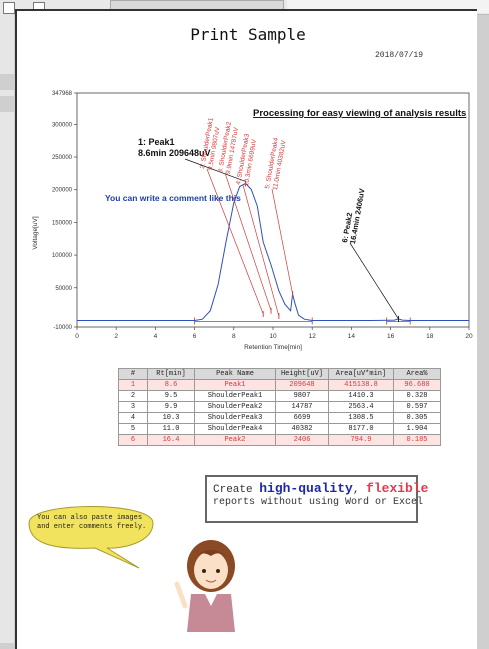 This screenshot has height=649, width=489. What do you see at coordinates (171, 385) in the screenshot?
I see `table-cell: 8.6` at bounding box center [171, 385].